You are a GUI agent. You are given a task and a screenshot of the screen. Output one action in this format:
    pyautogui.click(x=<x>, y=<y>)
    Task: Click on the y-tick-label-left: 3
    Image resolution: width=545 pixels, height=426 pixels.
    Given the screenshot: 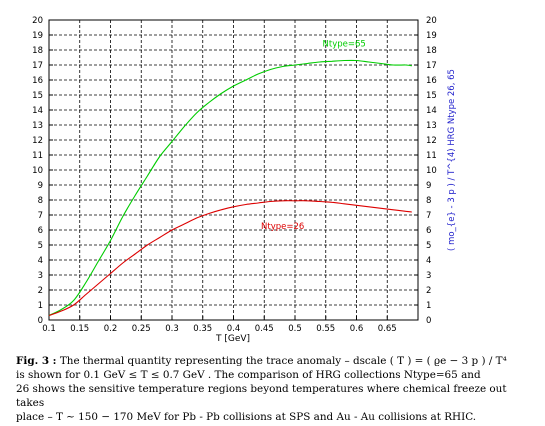 What is the action you would take?
    pyautogui.click(x=40, y=276)
    